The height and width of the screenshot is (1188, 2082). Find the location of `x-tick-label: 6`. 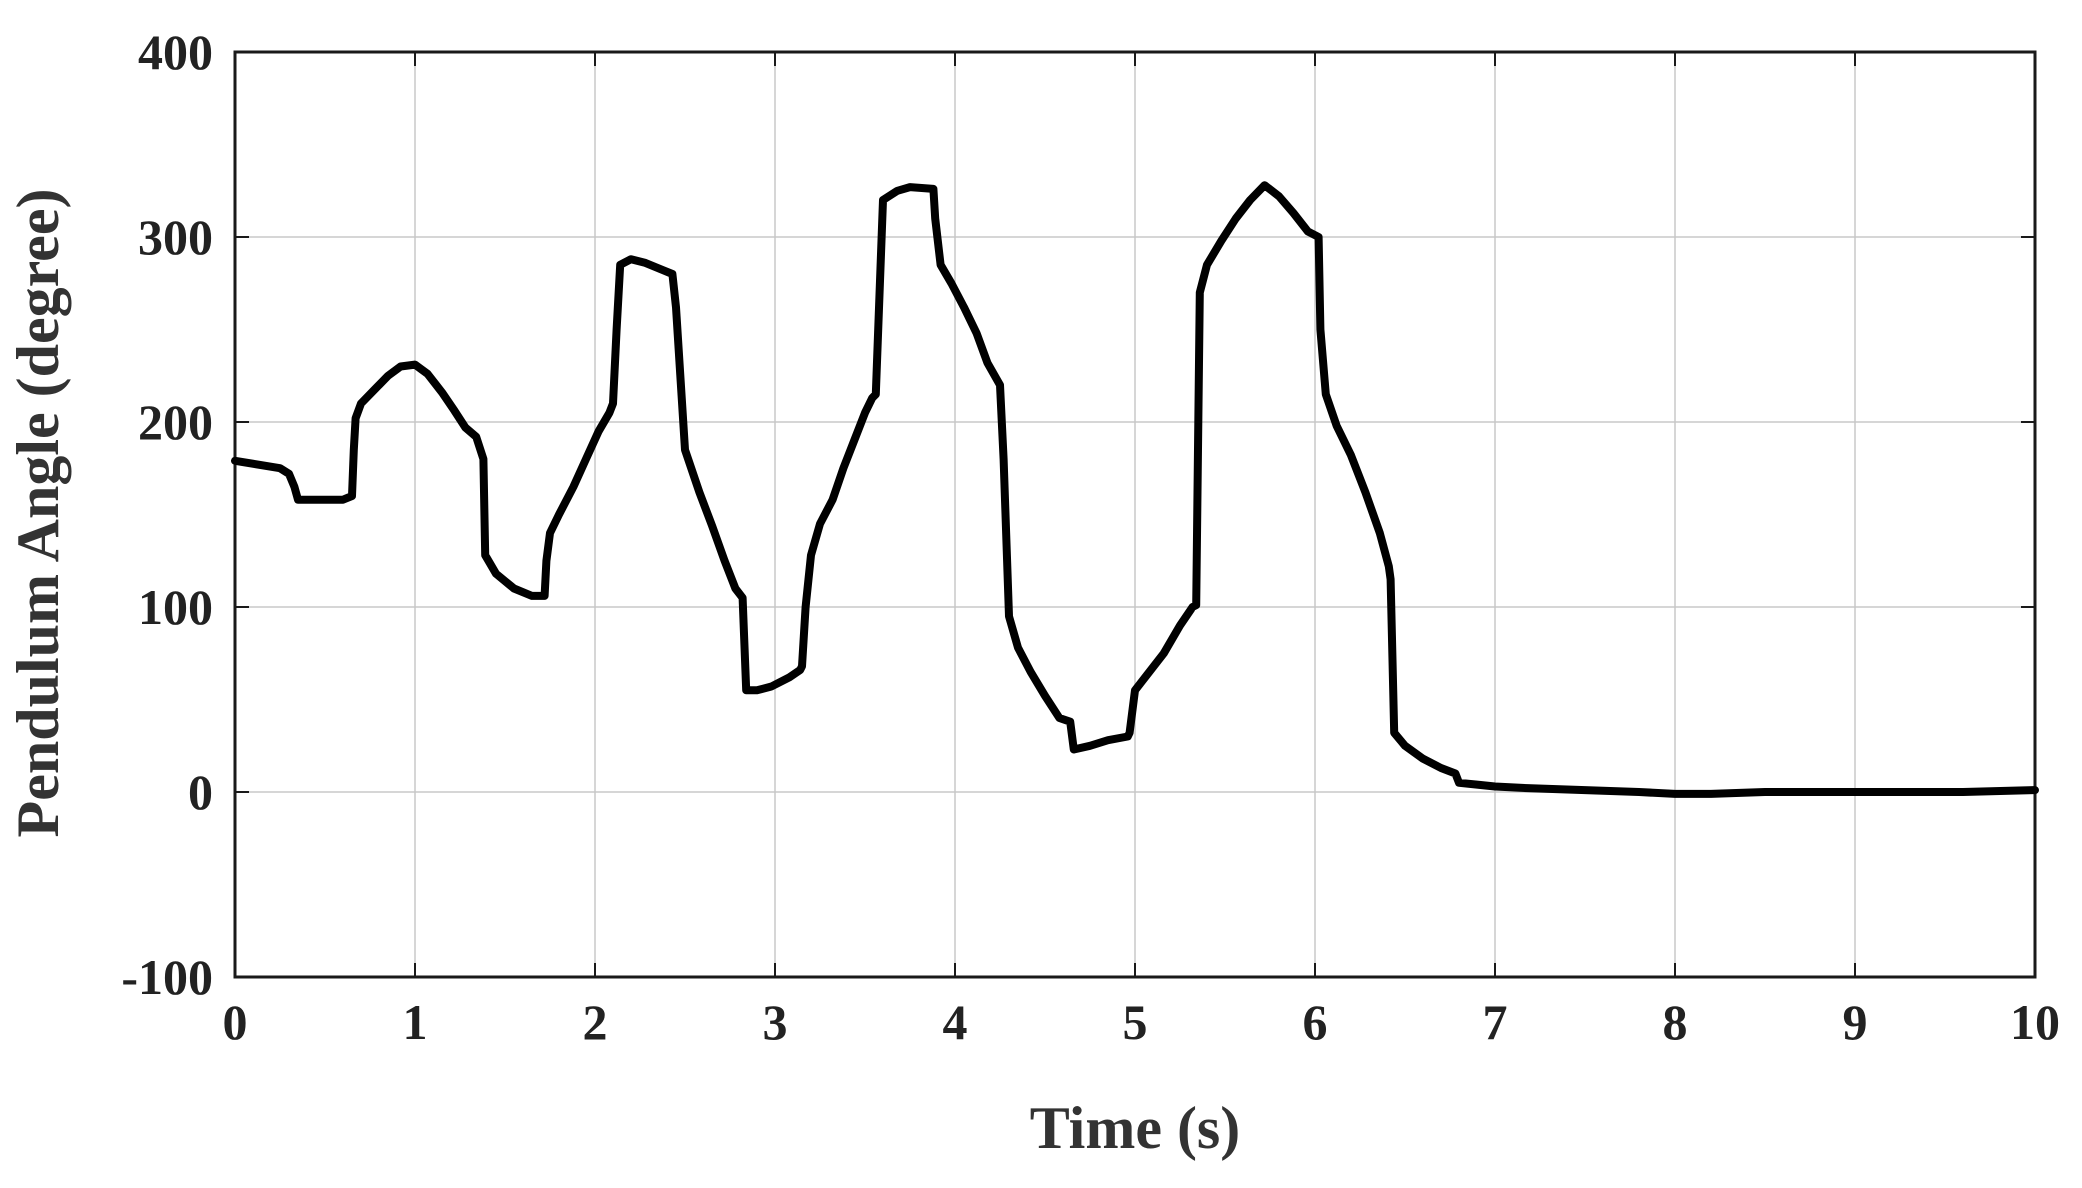

x-tick-label: 6 is located at coordinates (1315, 1022).